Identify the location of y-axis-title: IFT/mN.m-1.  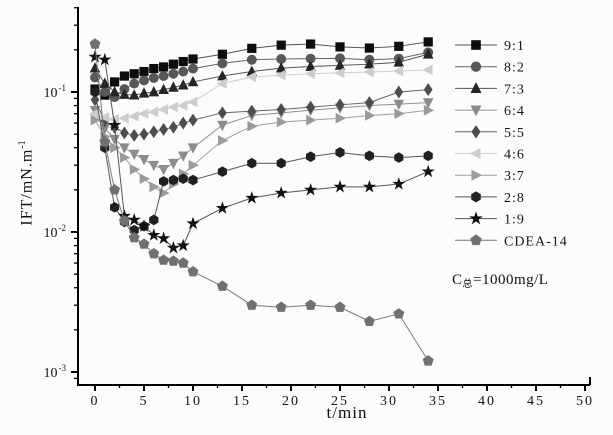
(28, 183).